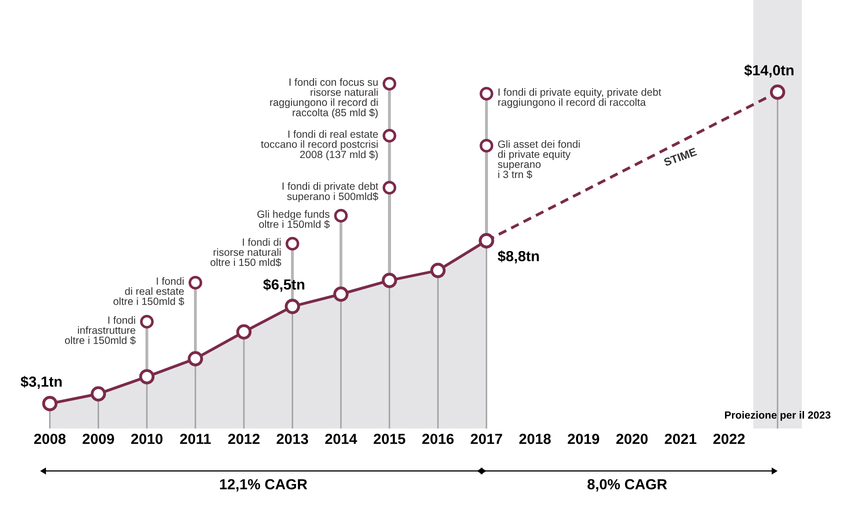  Describe the element at coordinates (146, 439) in the screenshot. I see `x-tick-label: 2010` at that location.